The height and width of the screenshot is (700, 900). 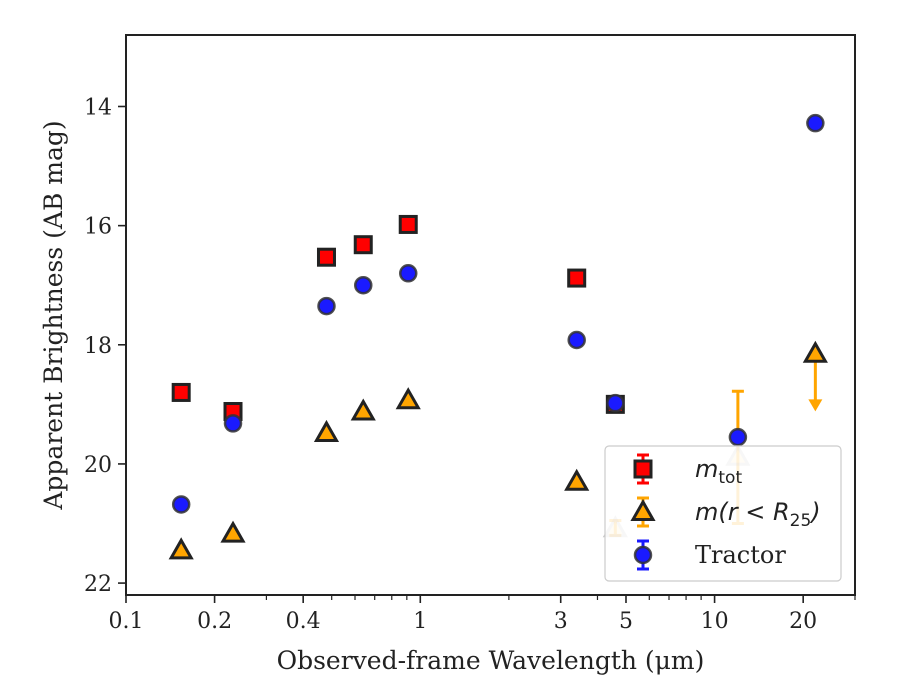 I want to click on legend-box, so click(x=723, y=513).